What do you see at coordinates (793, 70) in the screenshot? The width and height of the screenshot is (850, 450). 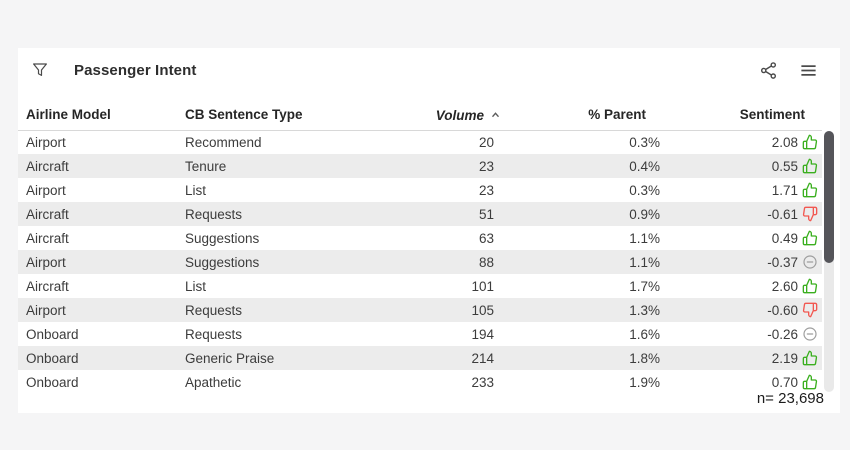 I see `widget-actions` at bounding box center [793, 70].